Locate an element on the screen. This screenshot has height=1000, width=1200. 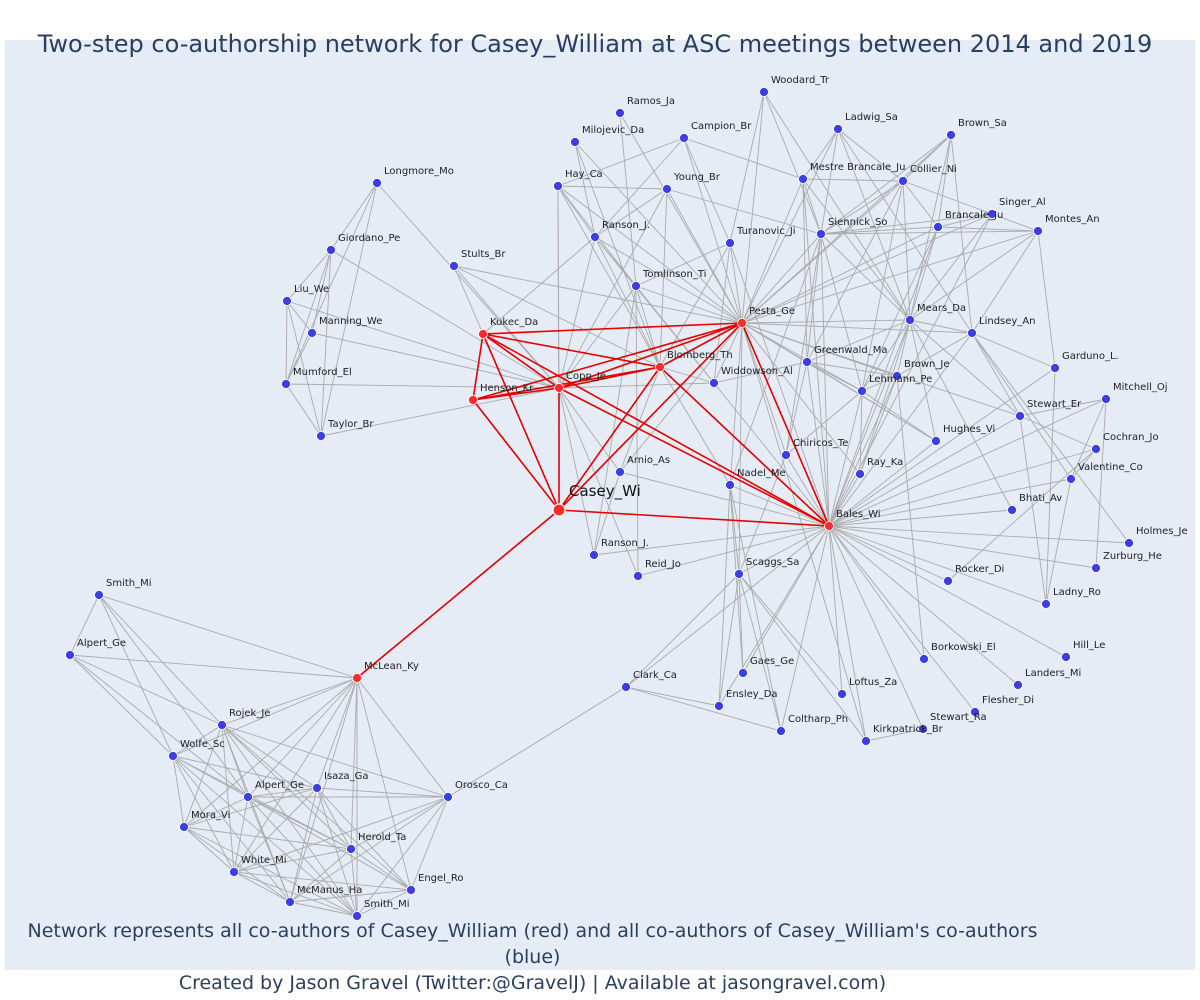
node-loftus is located at coordinates (842, 694).